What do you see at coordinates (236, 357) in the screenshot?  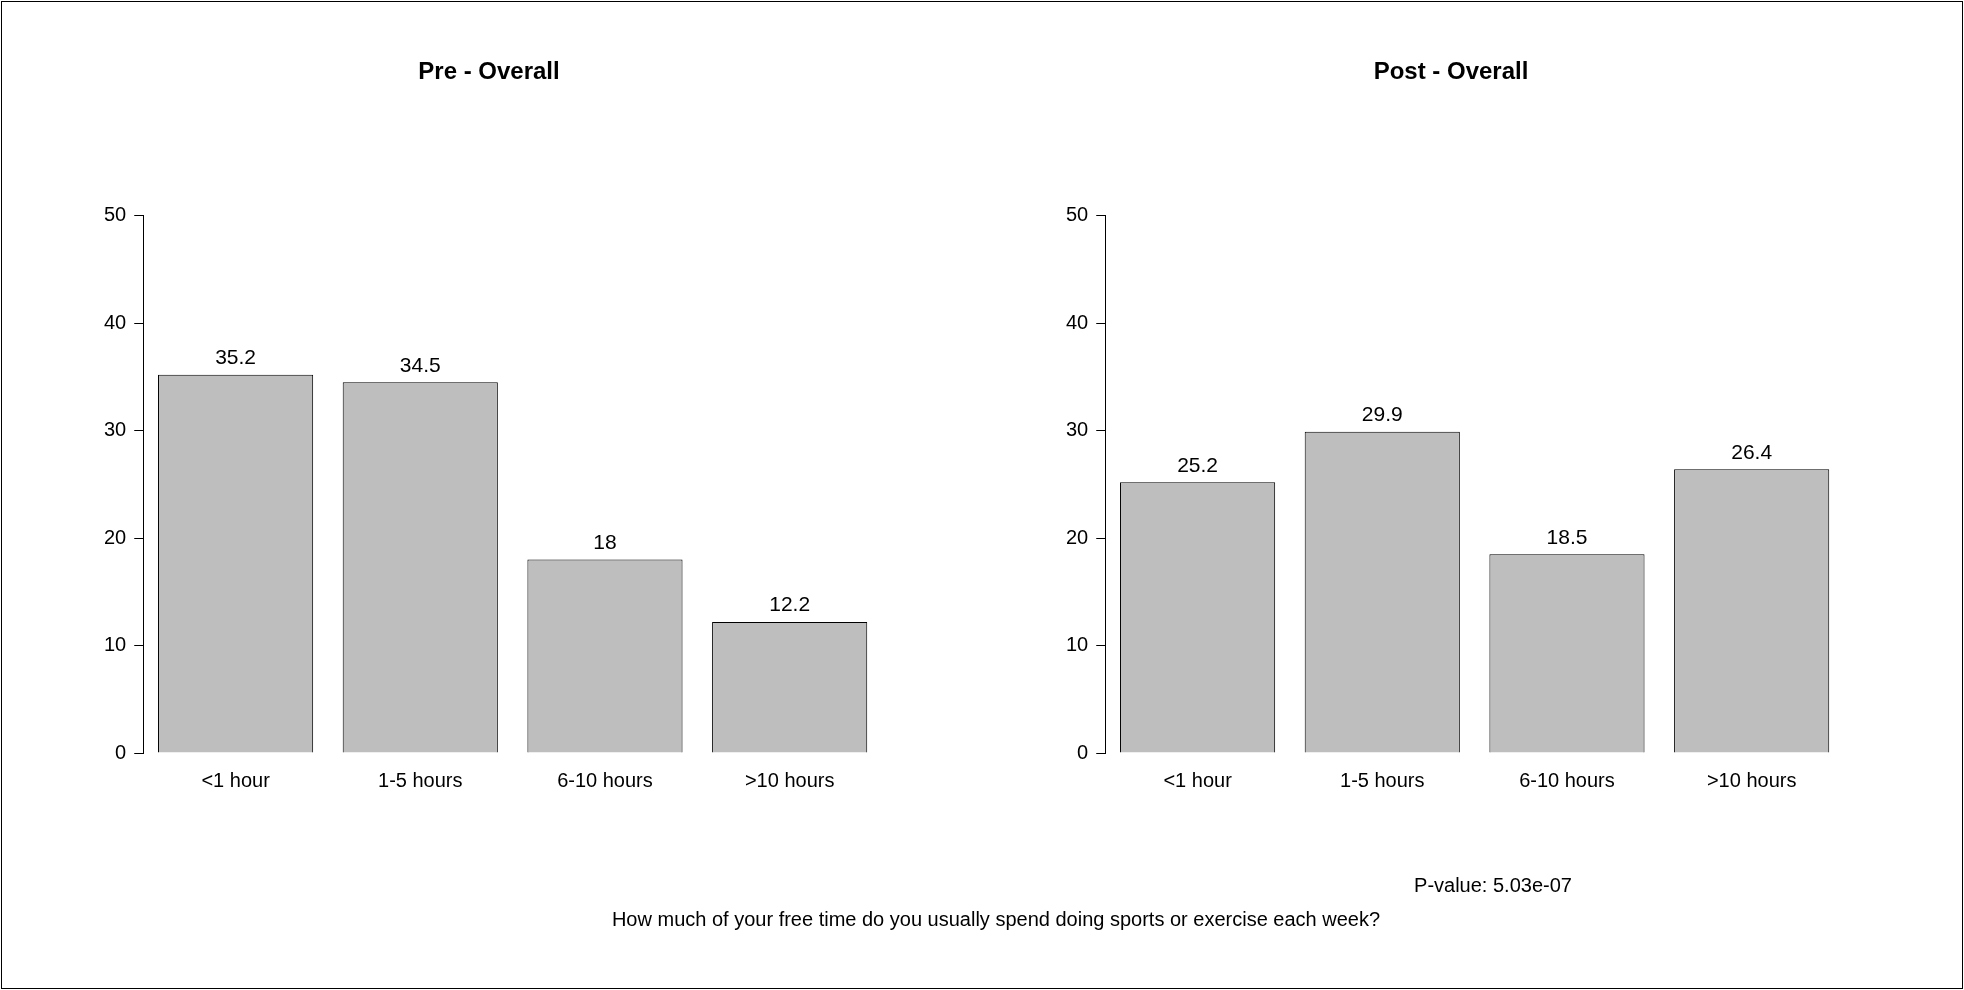 I see `data-label: 35.2` at bounding box center [236, 357].